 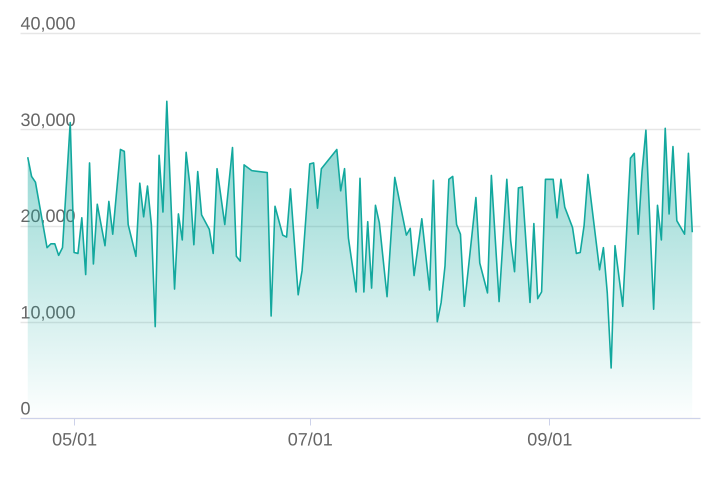 I want to click on y-tick-label: 10,000, so click(x=48, y=312).